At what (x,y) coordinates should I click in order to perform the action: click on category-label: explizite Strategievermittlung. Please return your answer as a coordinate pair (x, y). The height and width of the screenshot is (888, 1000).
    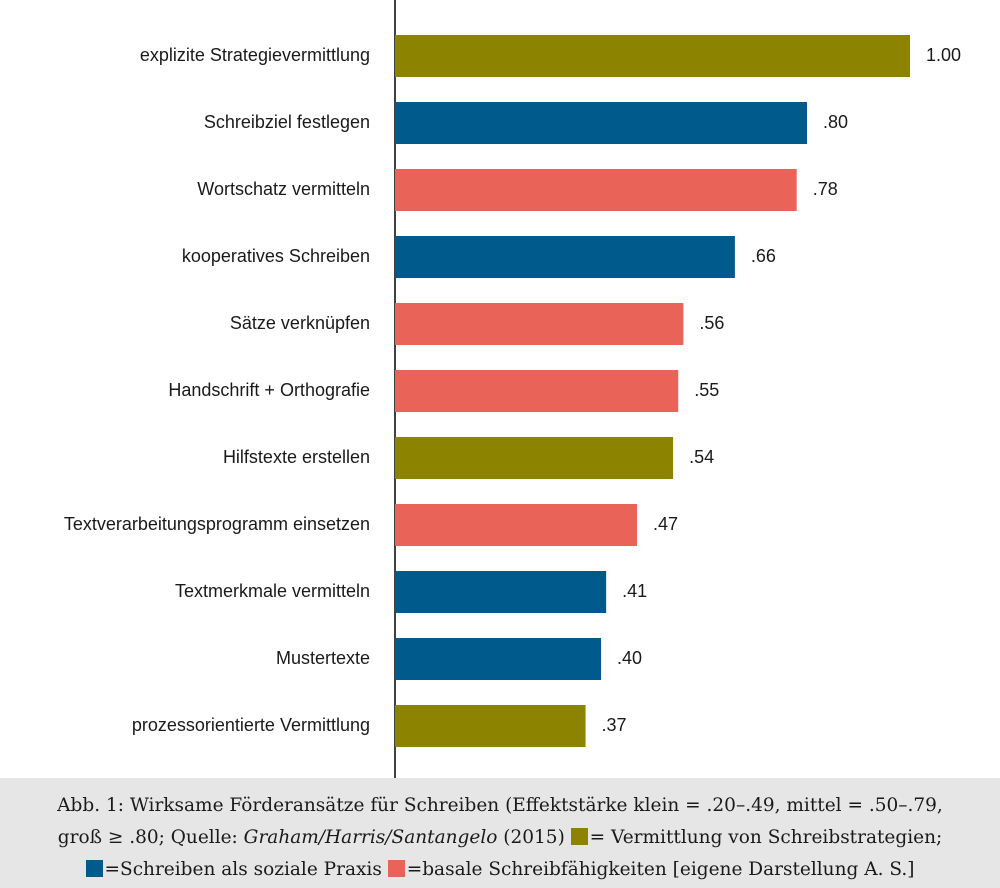
    Looking at the image, I should click on (255, 55).